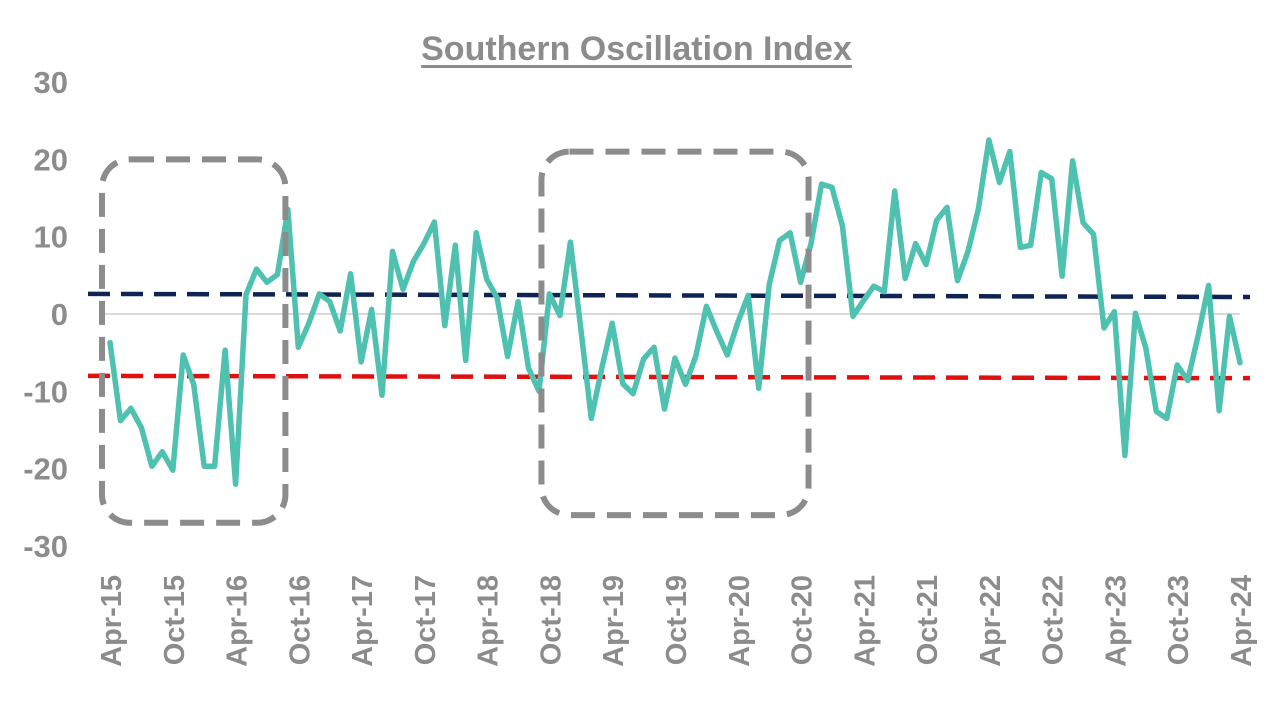 The width and height of the screenshot is (1273, 709). Describe the element at coordinates (51, 82) in the screenshot. I see `y-tick-label: 30` at that location.